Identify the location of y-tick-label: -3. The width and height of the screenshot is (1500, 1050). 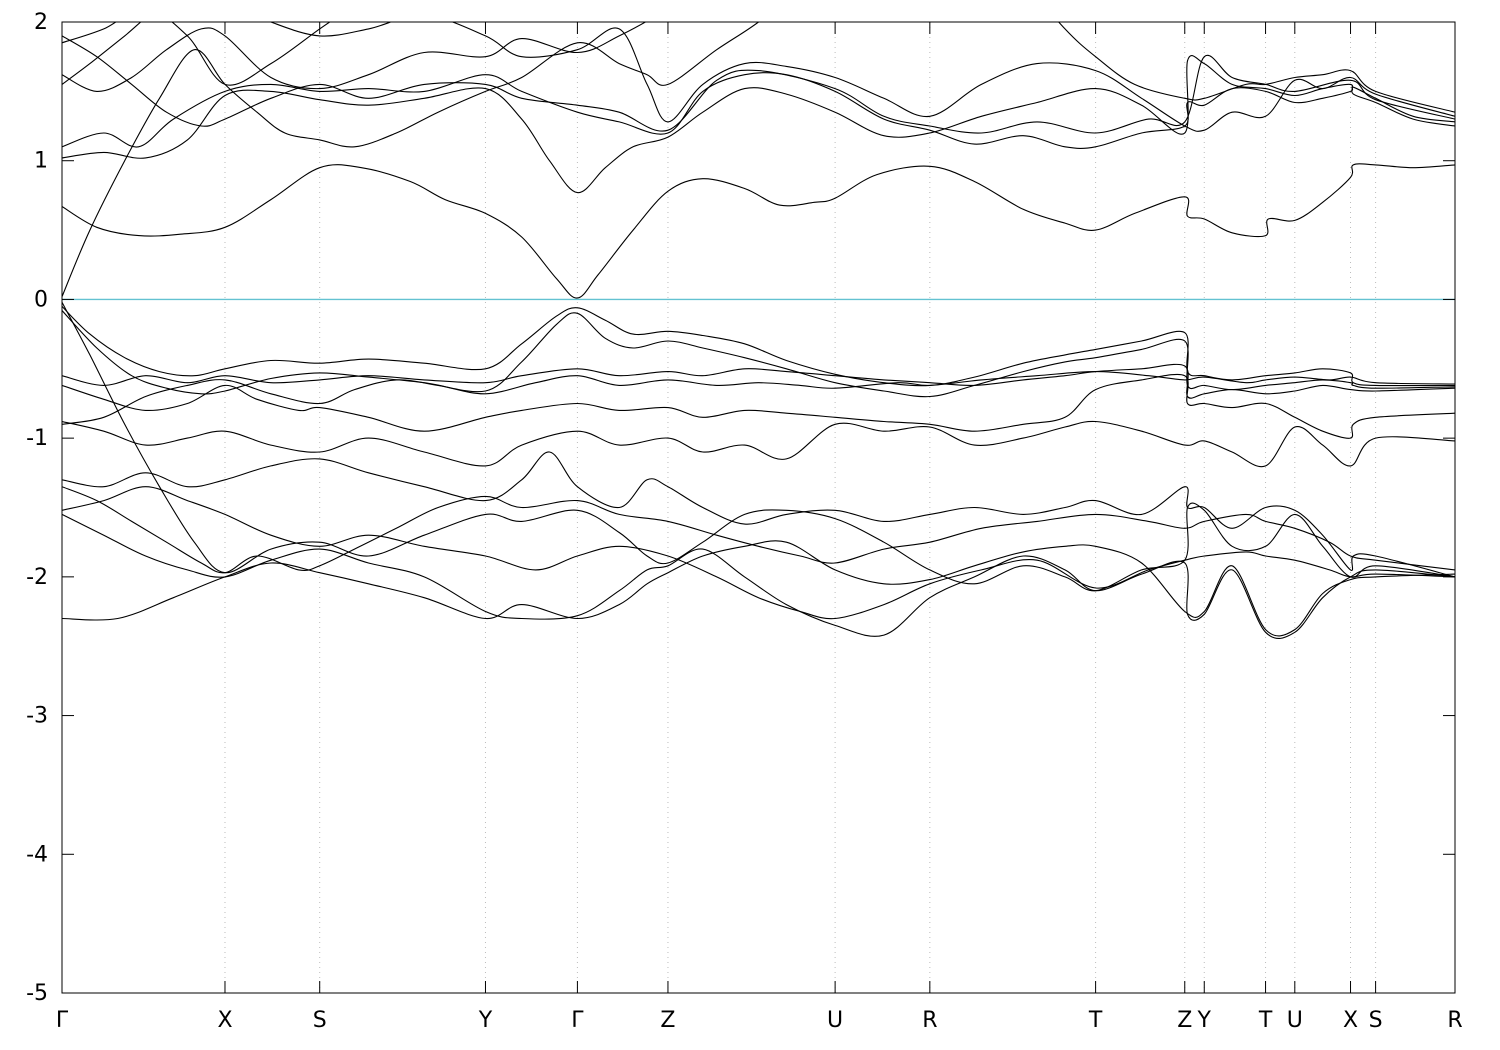
(37, 716).